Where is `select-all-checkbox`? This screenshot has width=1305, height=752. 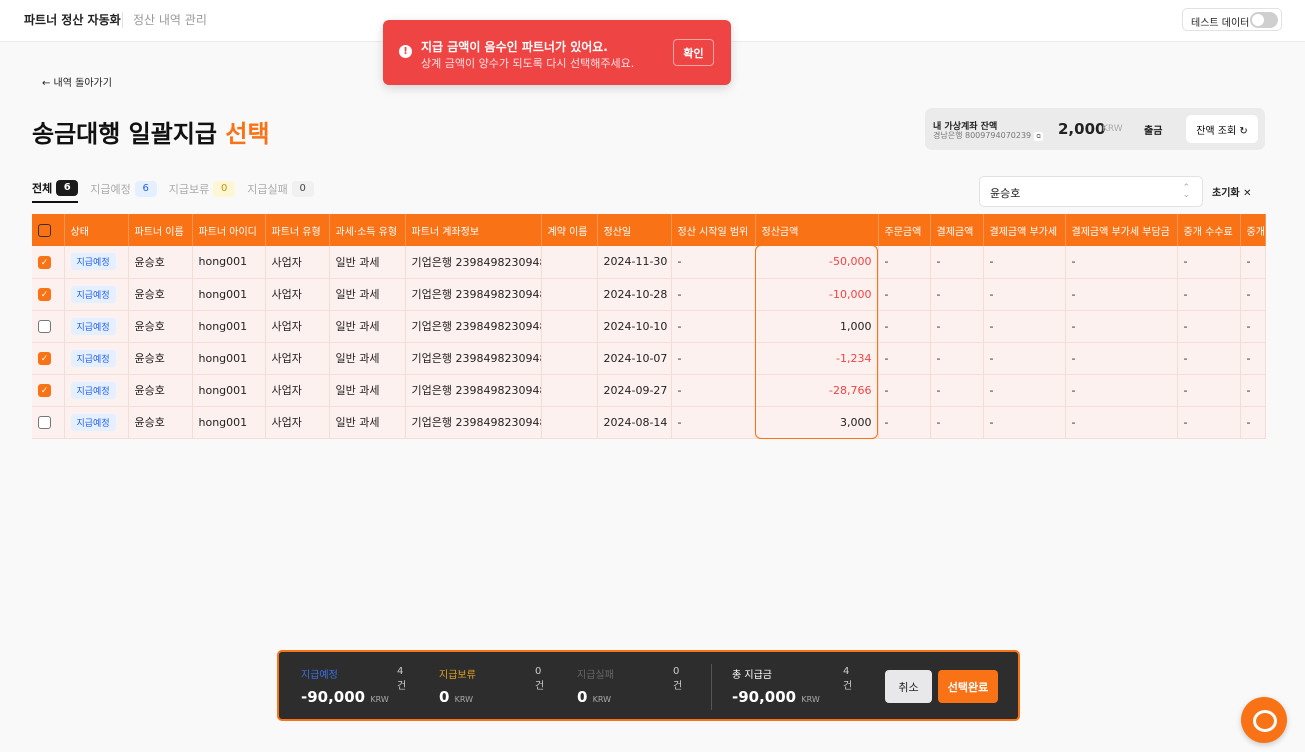
select-all-checkbox is located at coordinates (44, 230).